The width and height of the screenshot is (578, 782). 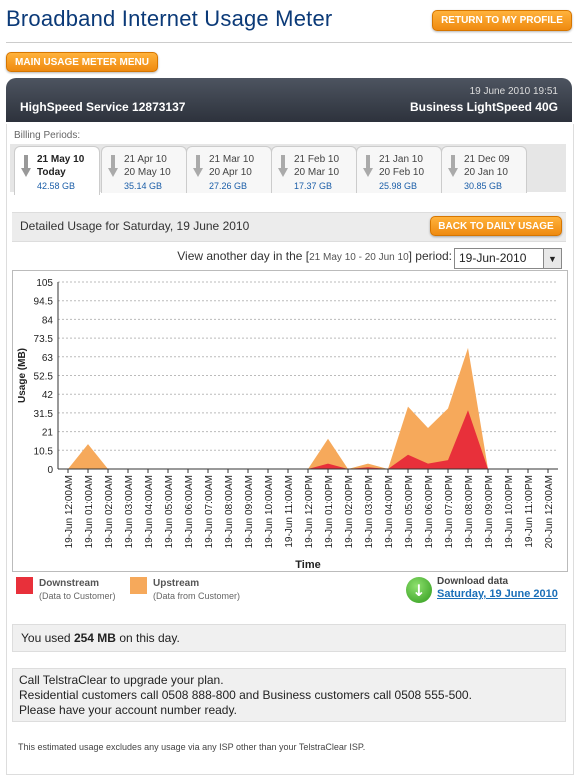 What do you see at coordinates (409, 511) in the screenshot?
I see `x-tick-label: 19-Jun 05:00PM` at bounding box center [409, 511].